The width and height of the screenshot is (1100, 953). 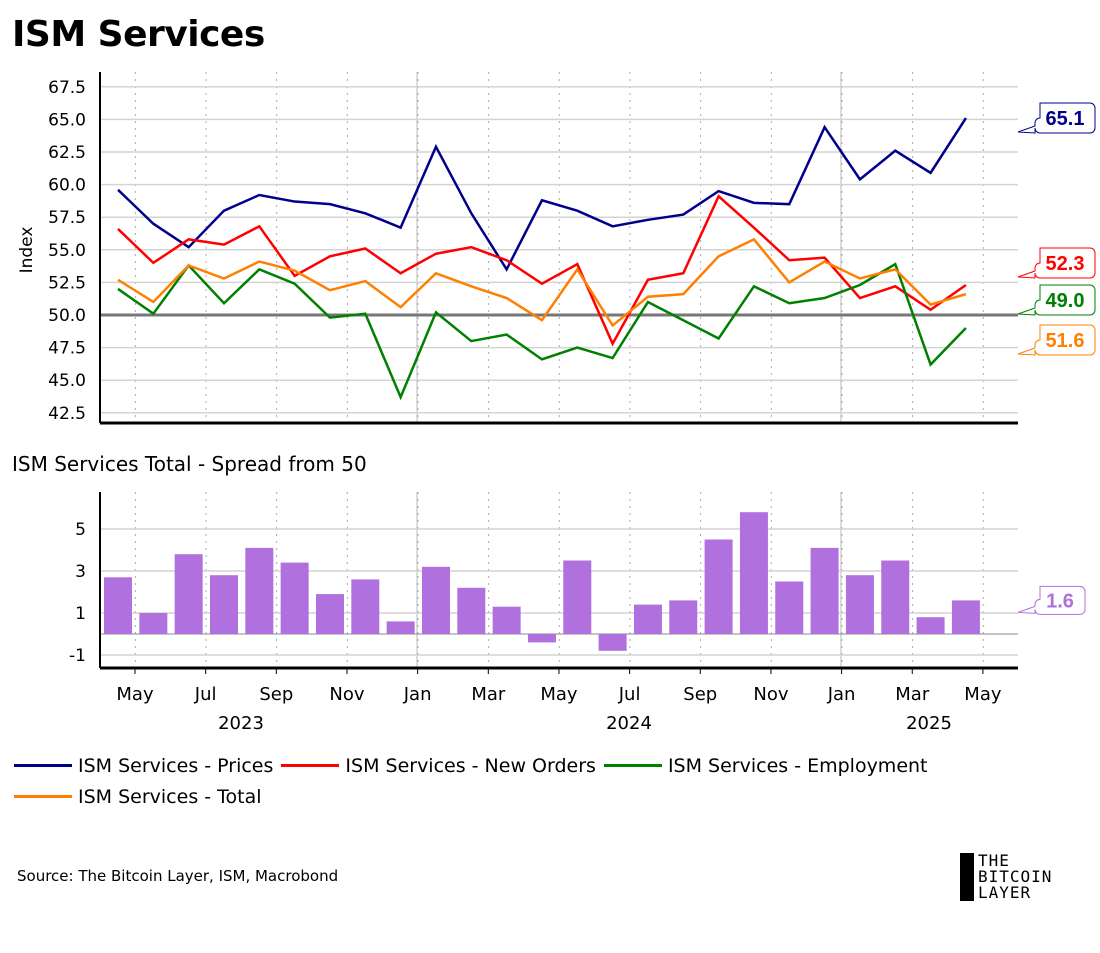 I want to click on y-tick-label: 5, so click(x=80, y=530).